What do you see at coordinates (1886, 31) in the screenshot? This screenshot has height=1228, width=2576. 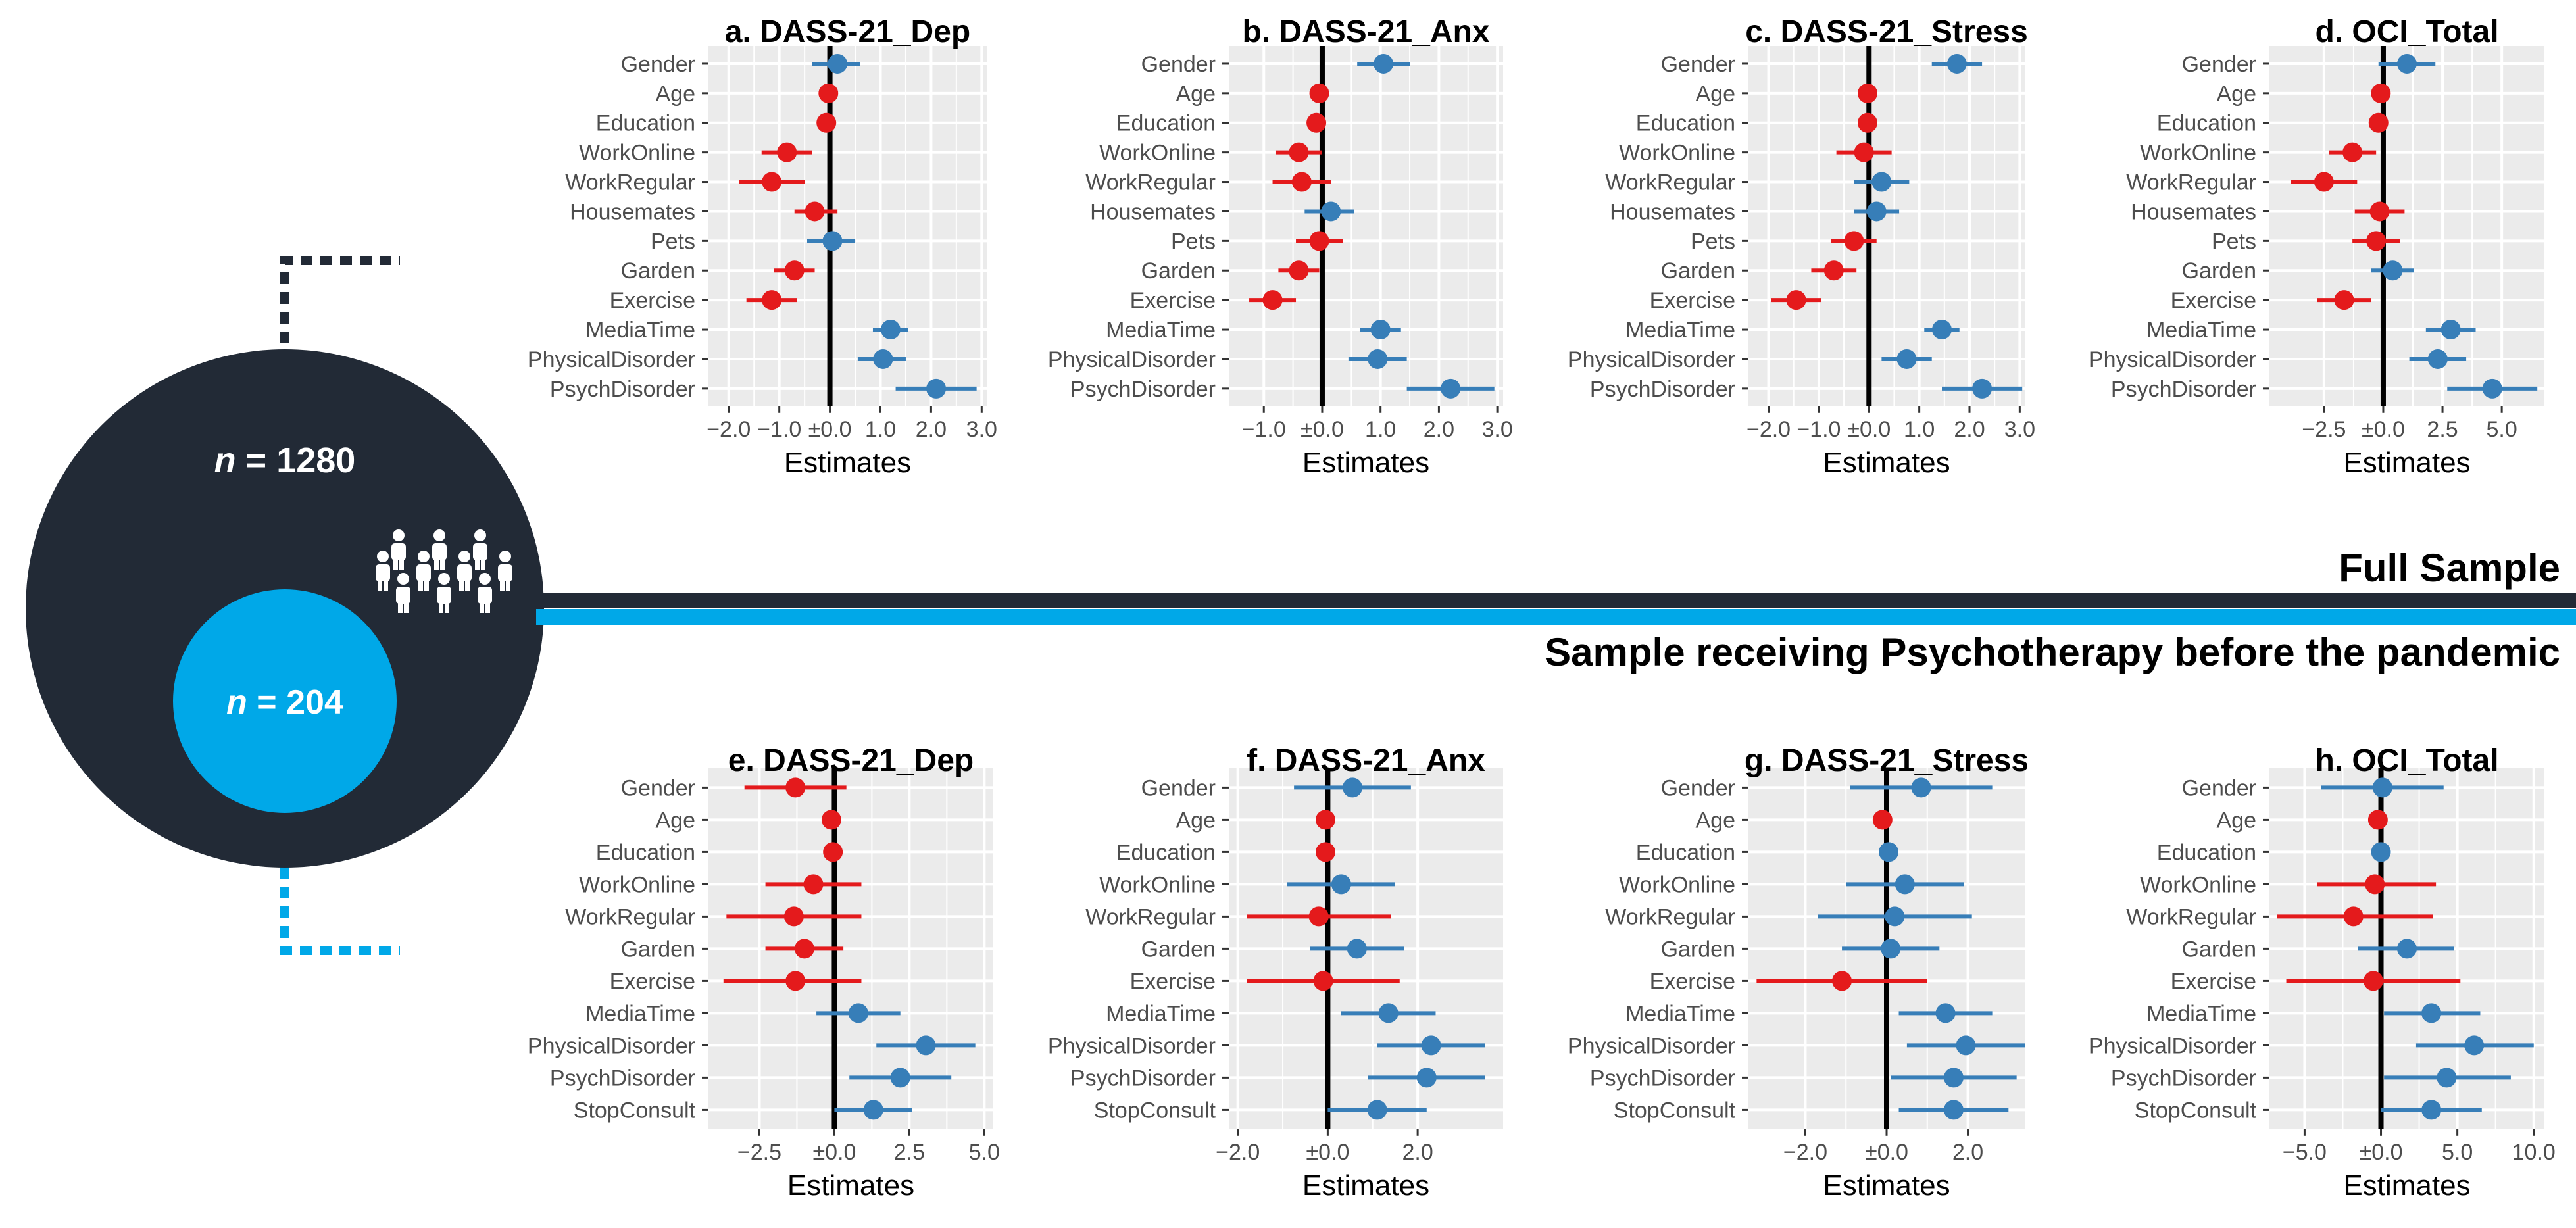 I see `plot-title: c. DASS-21_Stress` at bounding box center [1886, 31].